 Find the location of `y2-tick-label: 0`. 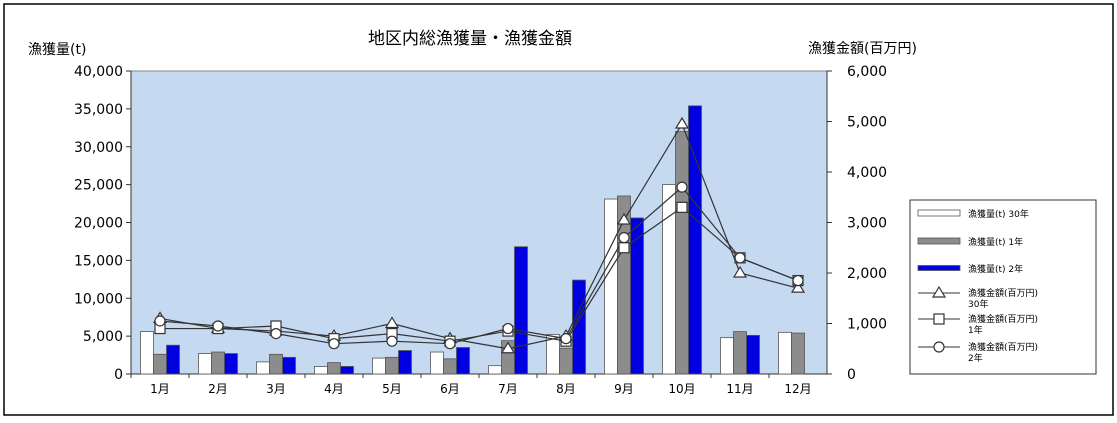

y2-tick-label: 0 is located at coordinates (851, 375).